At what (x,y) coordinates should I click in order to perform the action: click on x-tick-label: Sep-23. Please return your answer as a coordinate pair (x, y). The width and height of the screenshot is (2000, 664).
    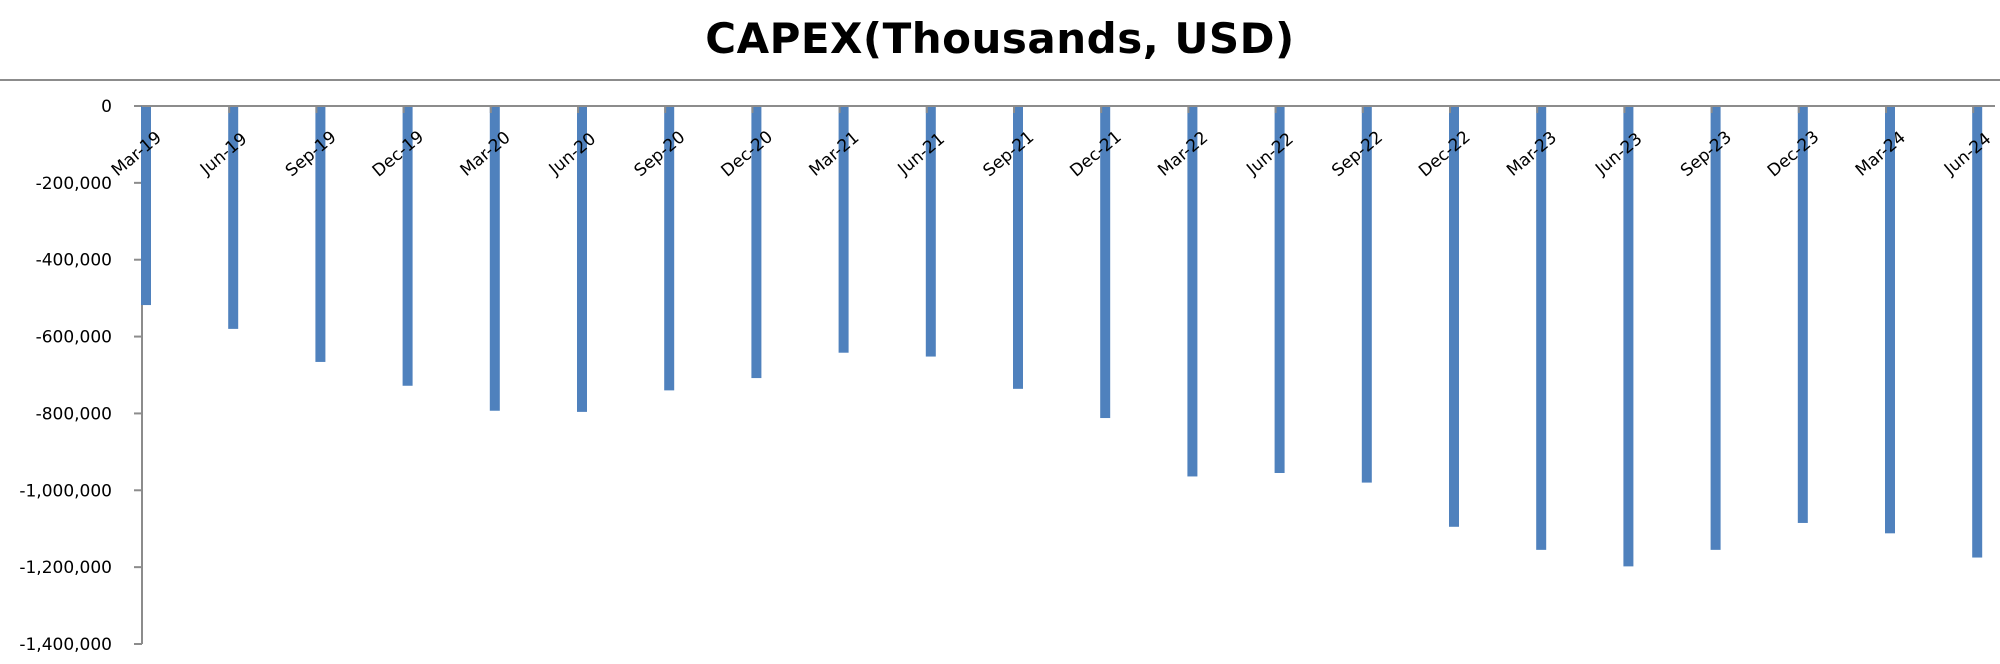
    Looking at the image, I should click on (1706, 154).